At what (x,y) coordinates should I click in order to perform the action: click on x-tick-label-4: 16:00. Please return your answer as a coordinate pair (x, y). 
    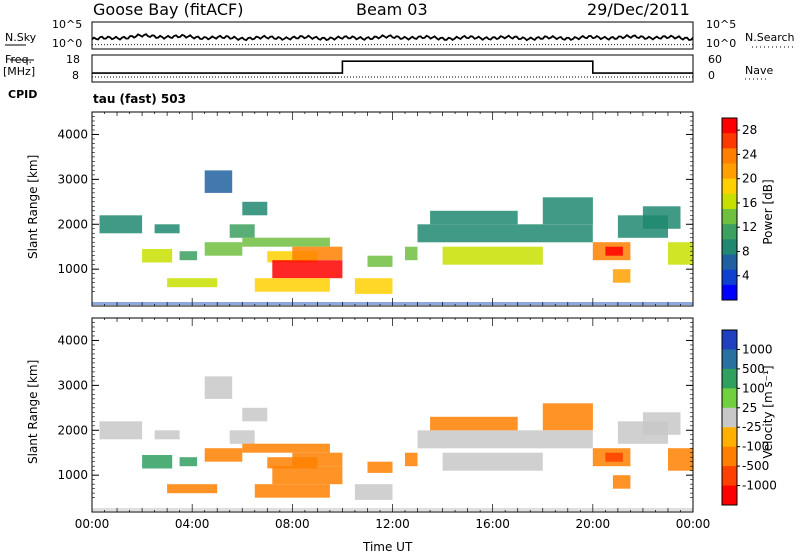
    Looking at the image, I should click on (492, 524).